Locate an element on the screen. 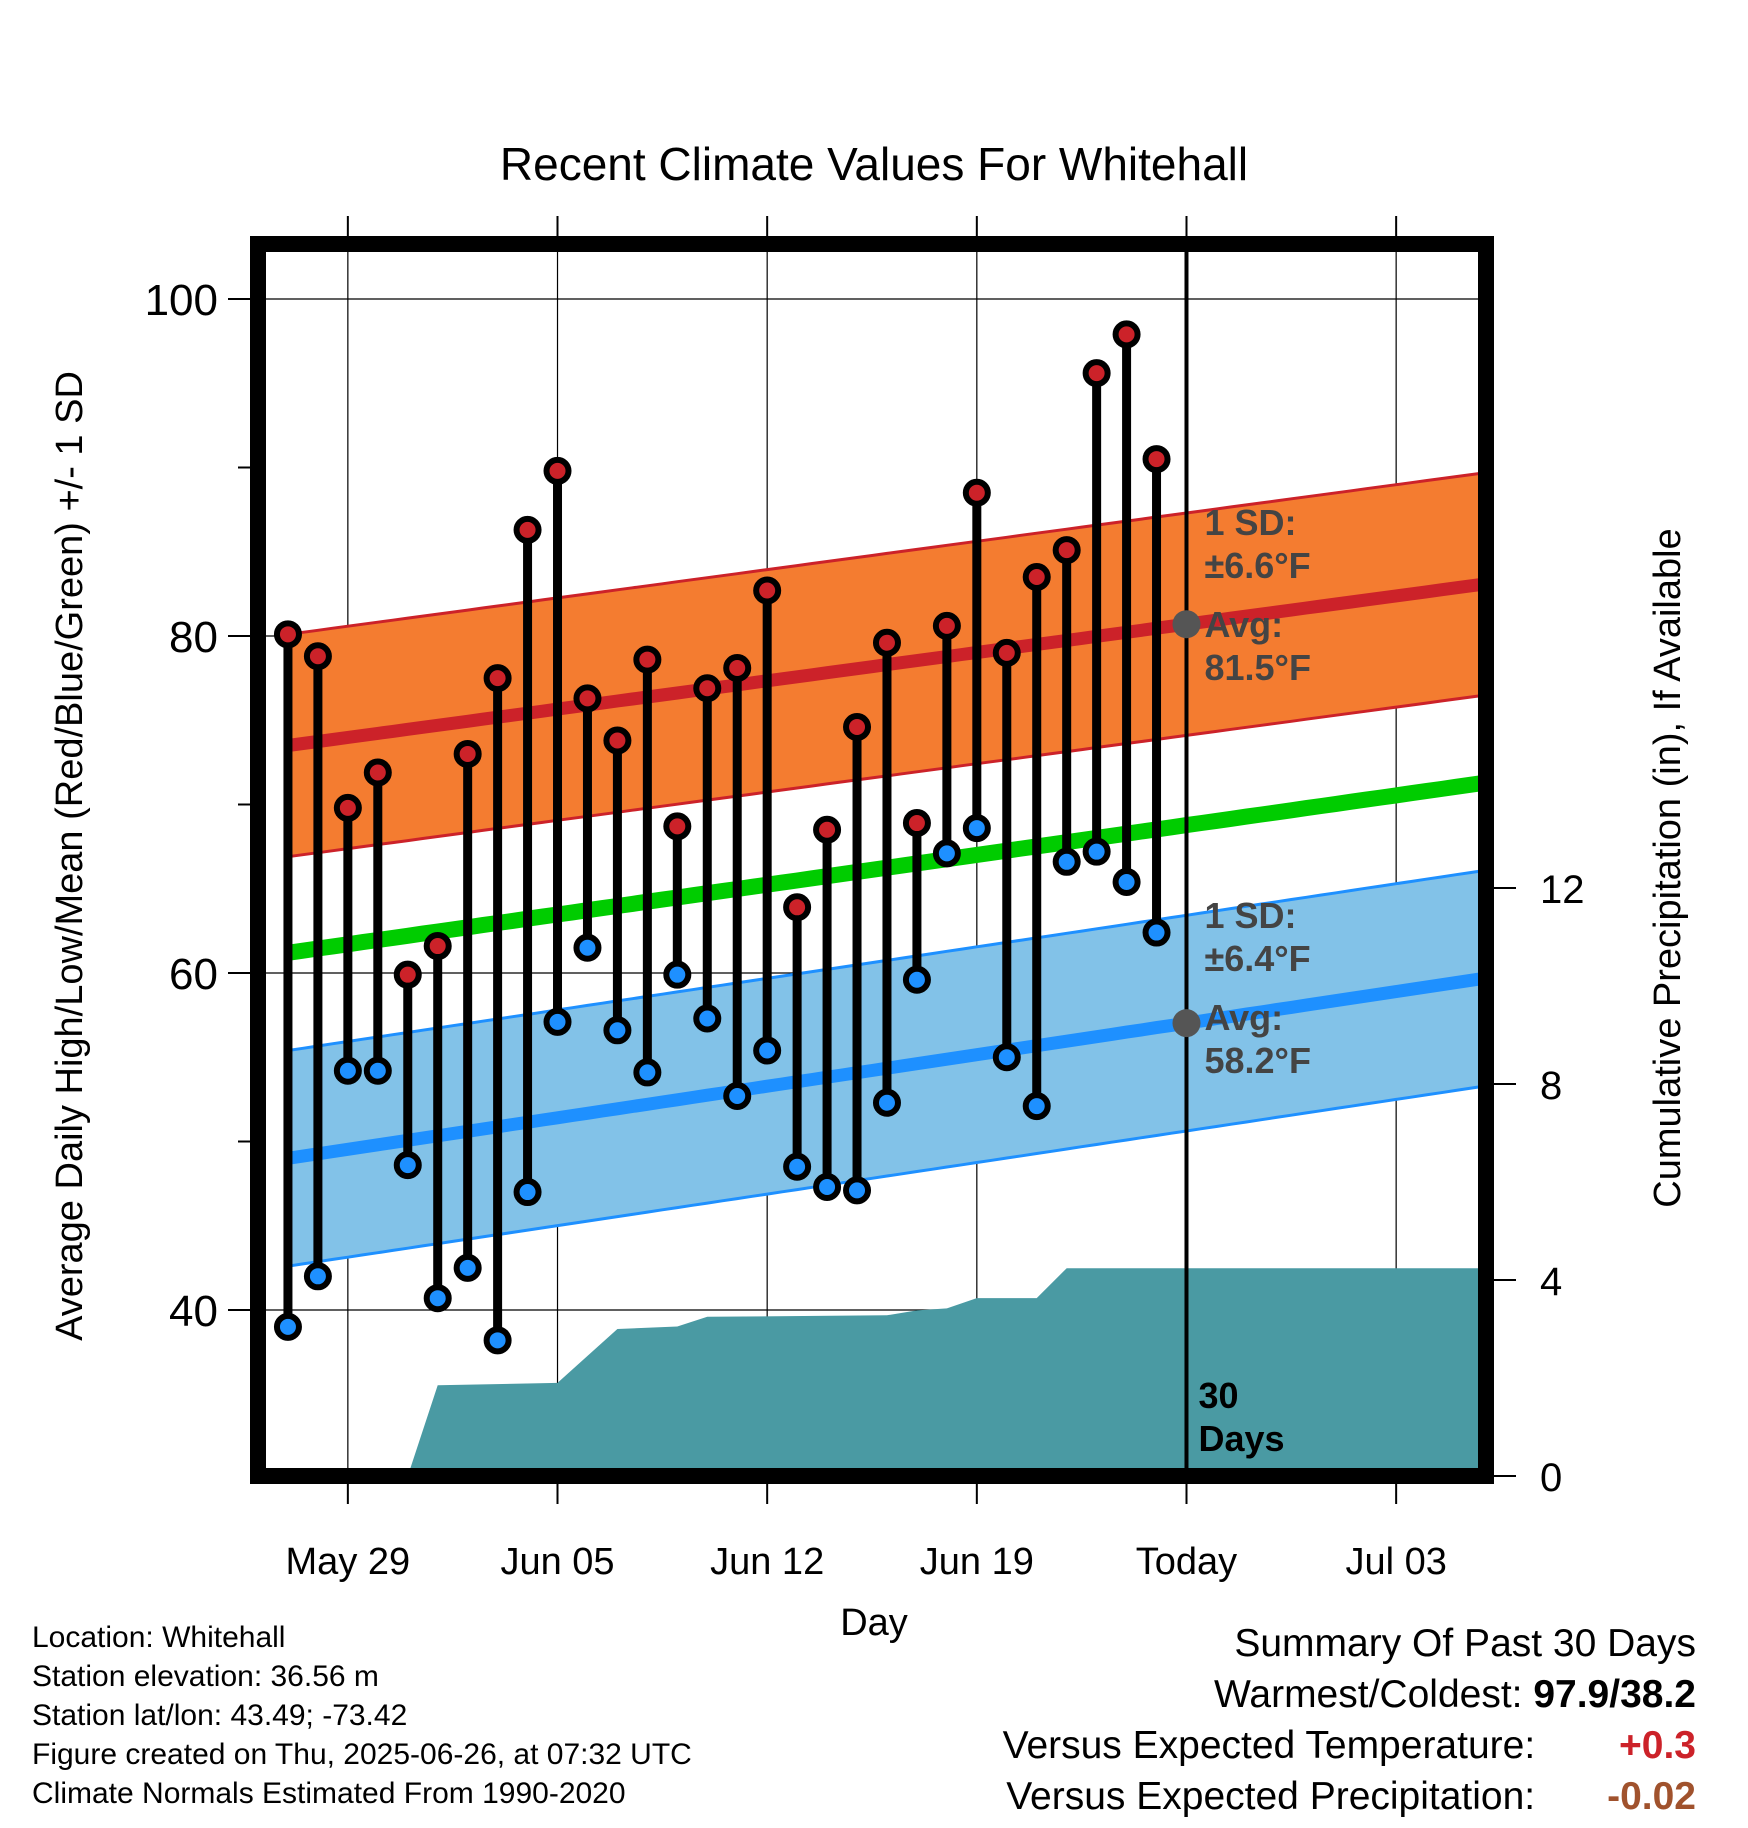 This screenshot has width=1748, height=1828. latlon-text: Station lat/lon: 43.49; -73.42 is located at coordinates (220, 1715).